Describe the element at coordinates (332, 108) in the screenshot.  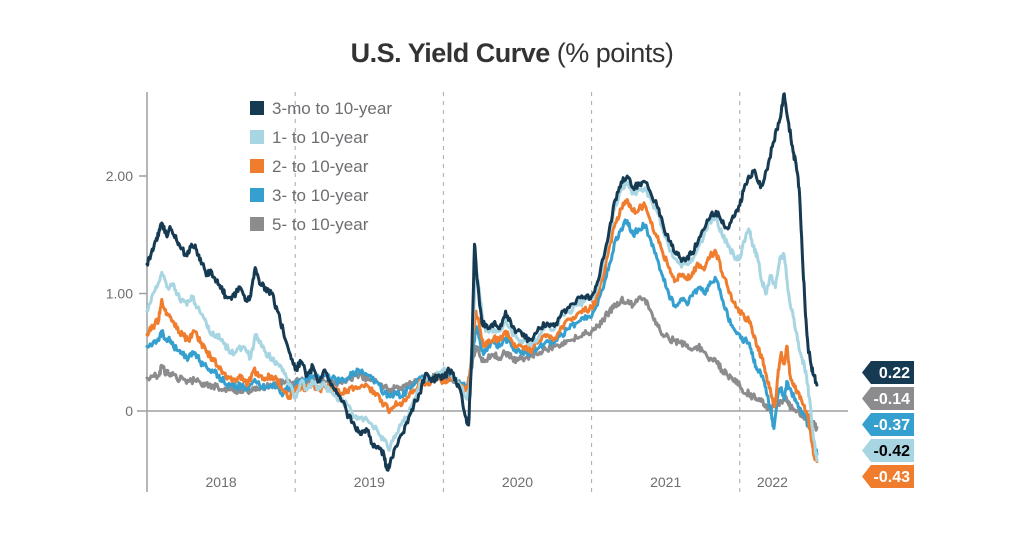
I see `legend-label: 3-mo to 10-year` at that location.